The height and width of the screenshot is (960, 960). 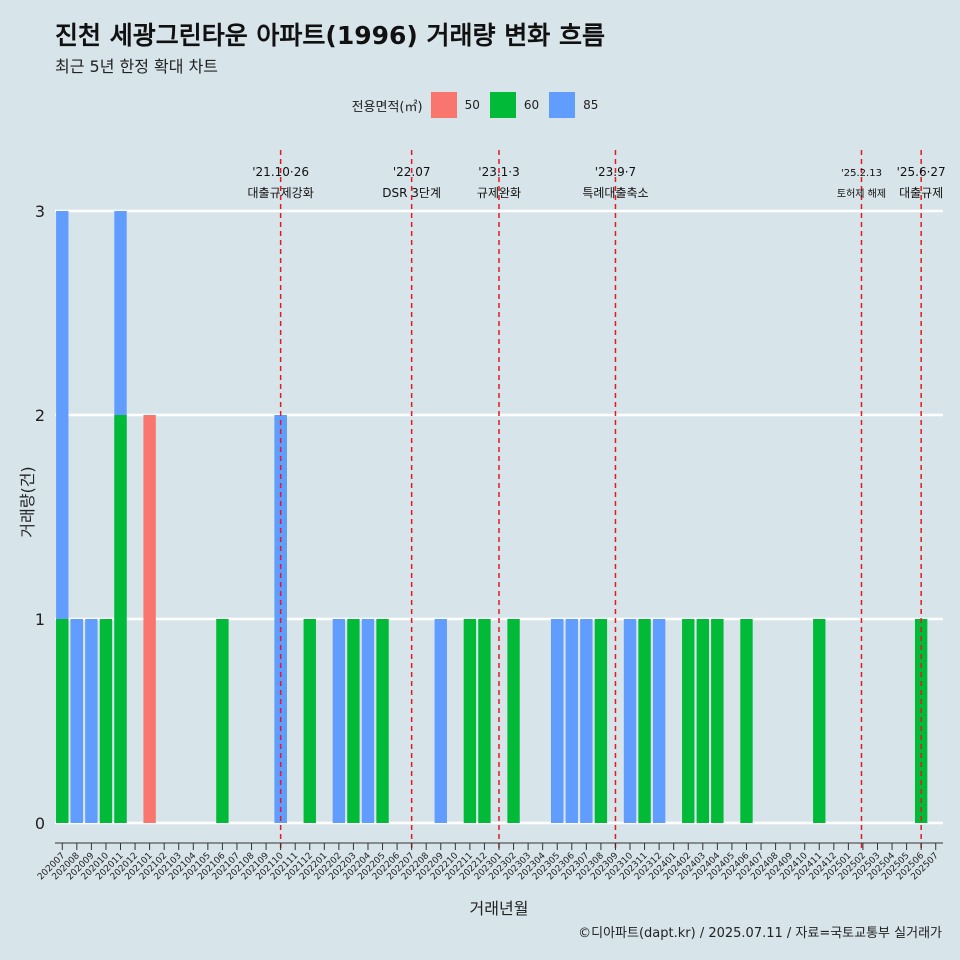 I want to click on legend-label-60: 60, so click(x=531, y=105).